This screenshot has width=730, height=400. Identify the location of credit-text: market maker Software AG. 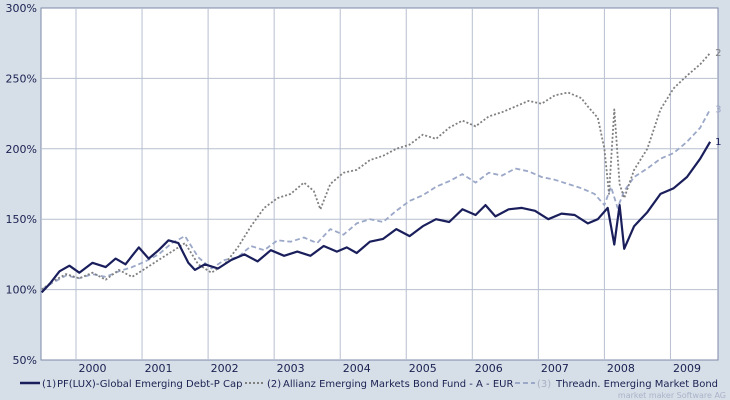
(672, 395).